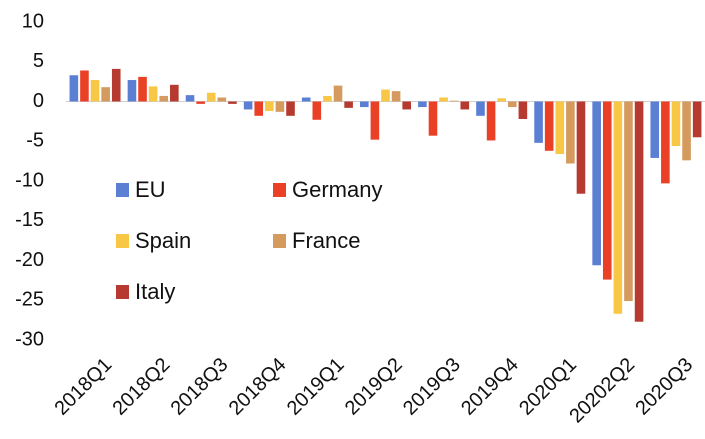  What do you see at coordinates (150, 189) in the screenshot?
I see `legend-label: EU` at bounding box center [150, 189].